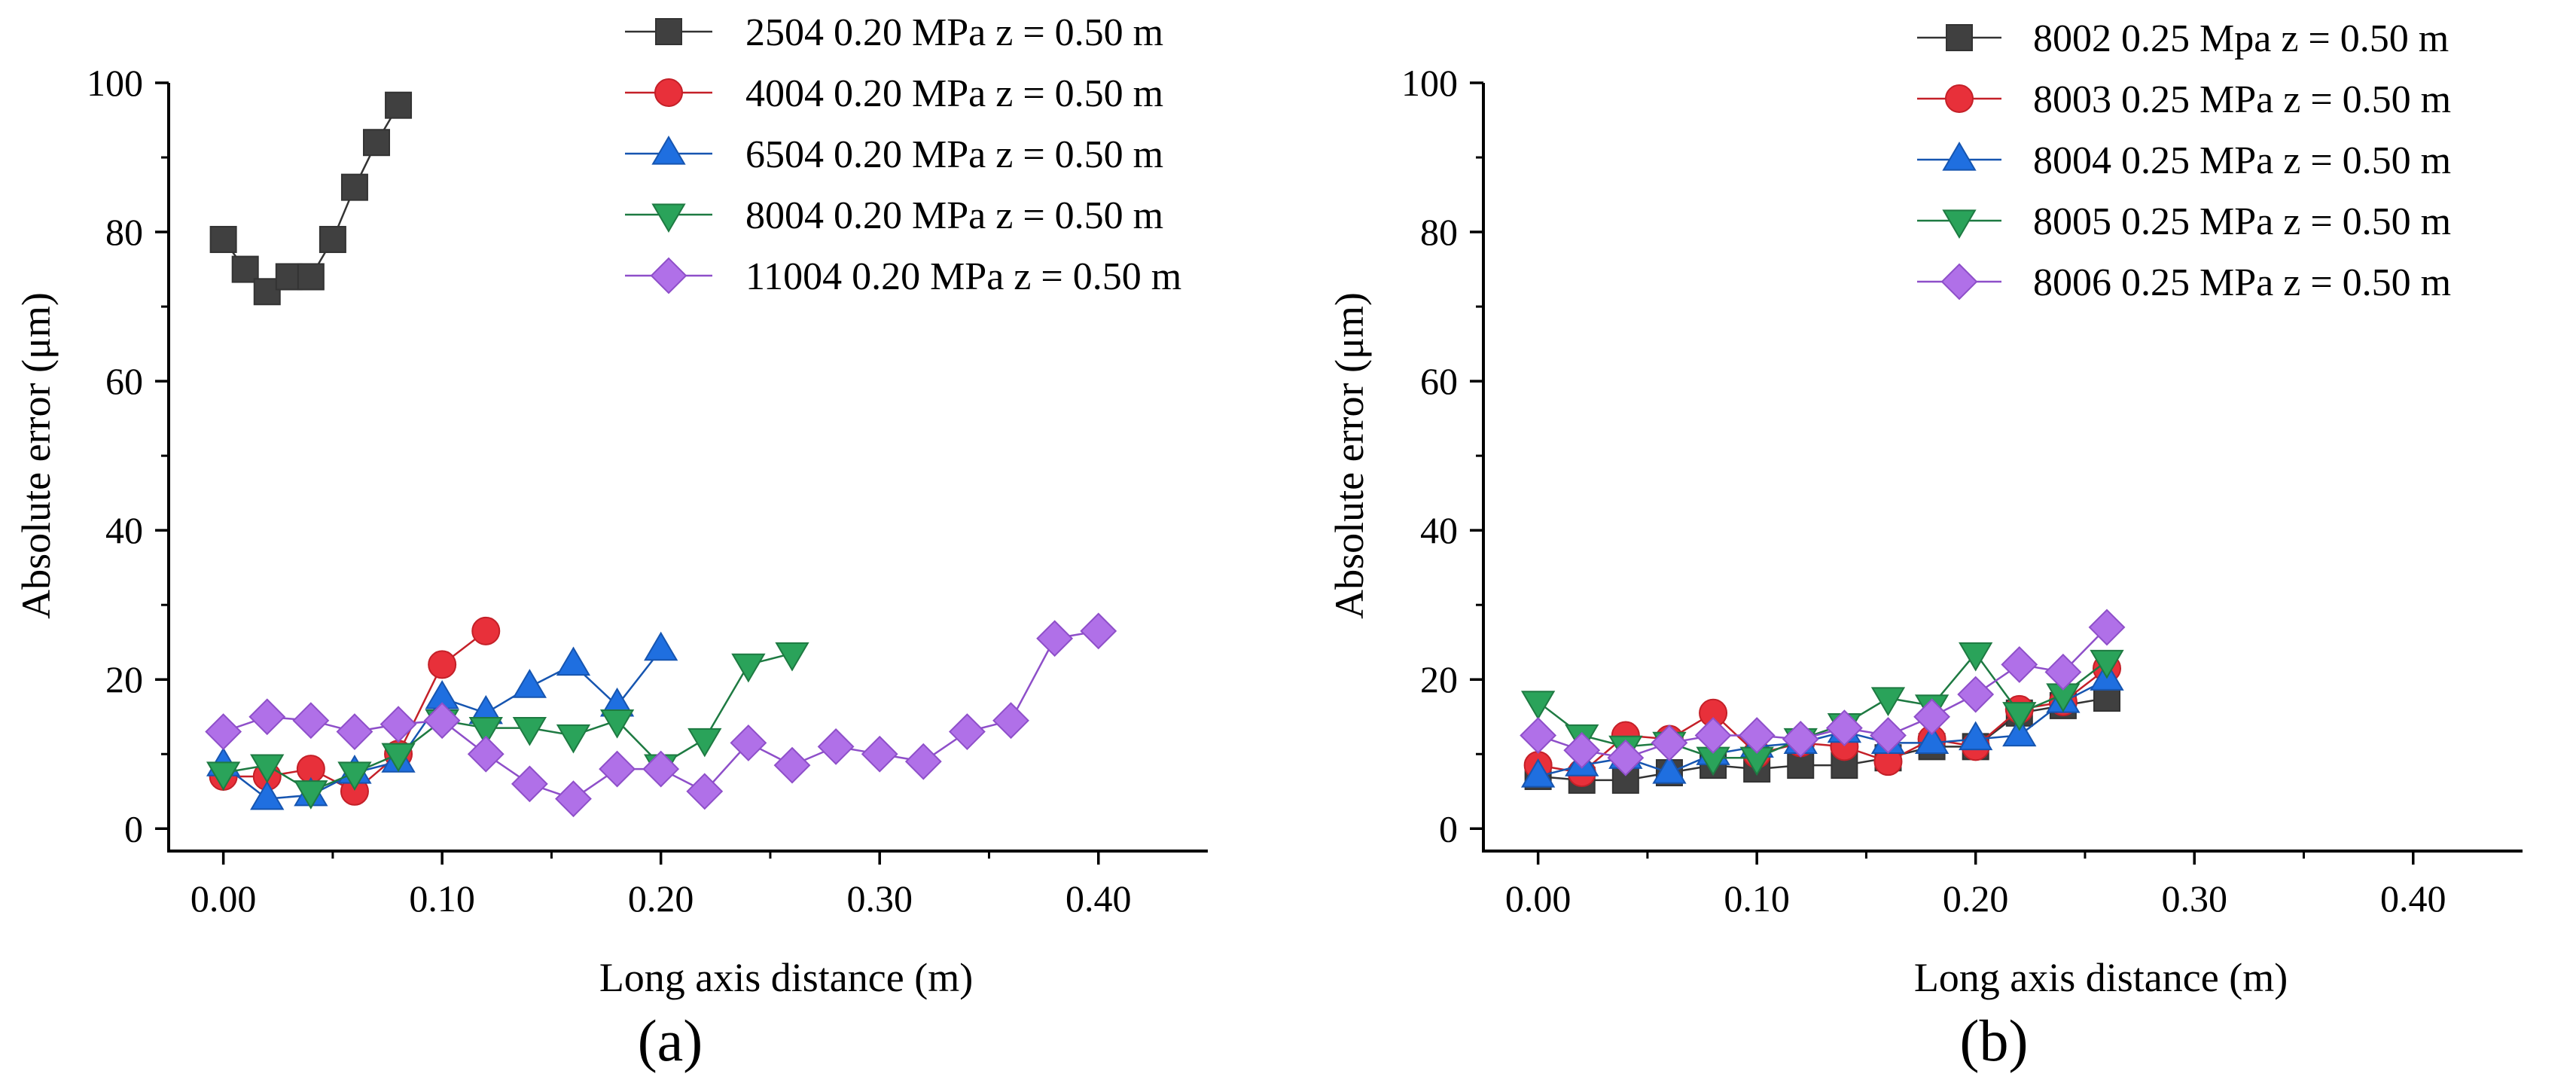 This screenshot has width=2576, height=1083. What do you see at coordinates (1994, 1040) in the screenshot?
I see `panel-b-label: (b)` at bounding box center [1994, 1040].